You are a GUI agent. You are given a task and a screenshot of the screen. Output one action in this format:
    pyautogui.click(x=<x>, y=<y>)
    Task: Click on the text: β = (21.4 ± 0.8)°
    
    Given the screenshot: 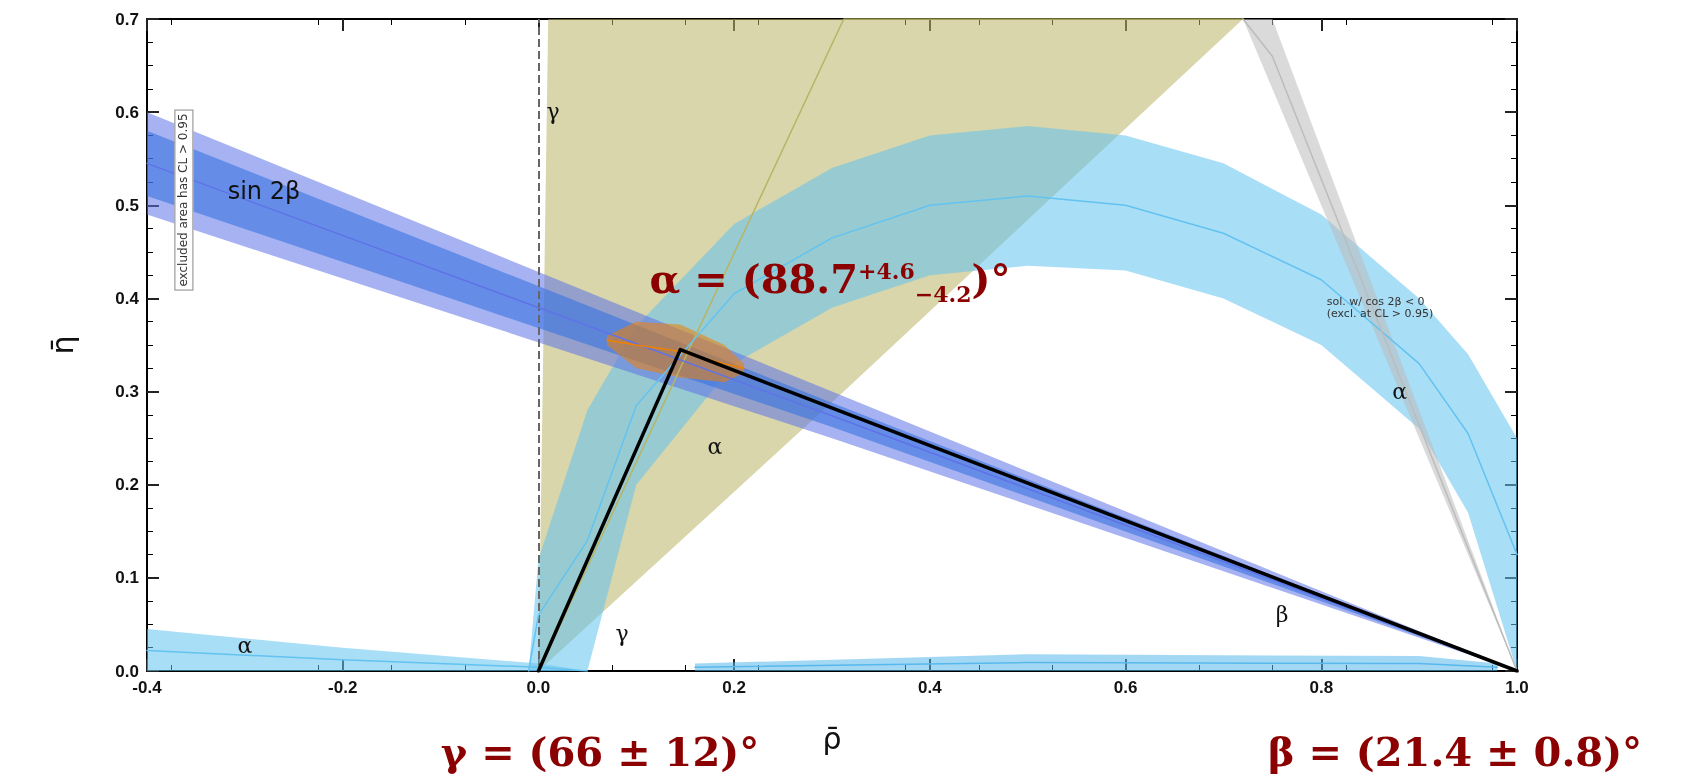 What is the action you would take?
    pyautogui.click(x=1455, y=751)
    